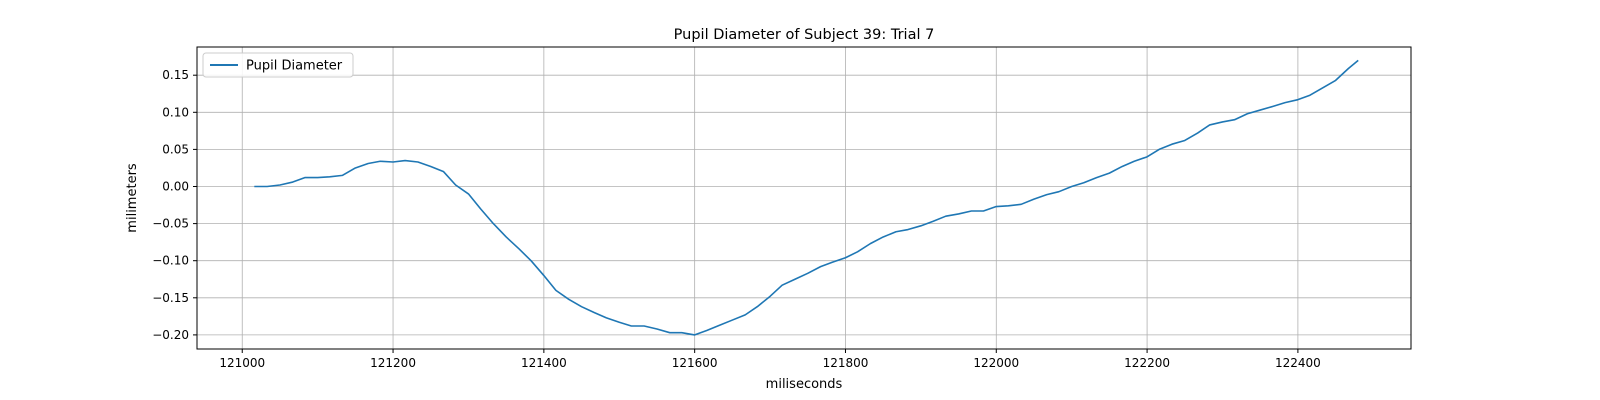 This screenshot has height=400, width=1600. Describe the element at coordinates (294, 66) in the screenshot. I see `legend-label: Pupil Diameter` at that location.